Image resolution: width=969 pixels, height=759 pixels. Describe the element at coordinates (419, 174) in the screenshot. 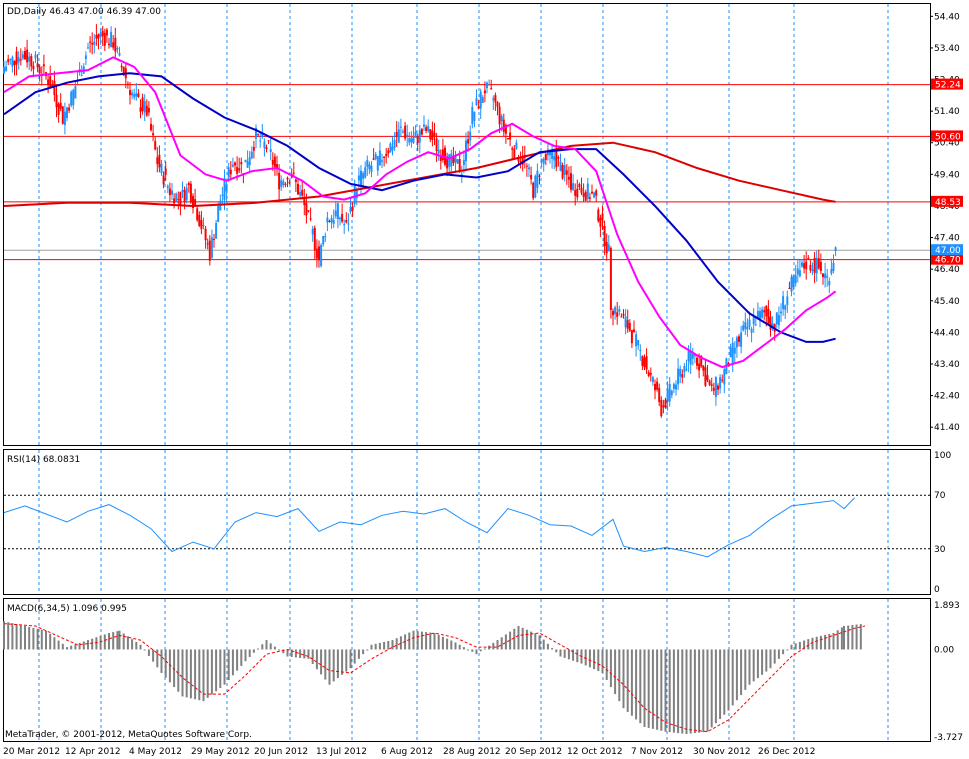

I see `ma-slow-line` at that location.